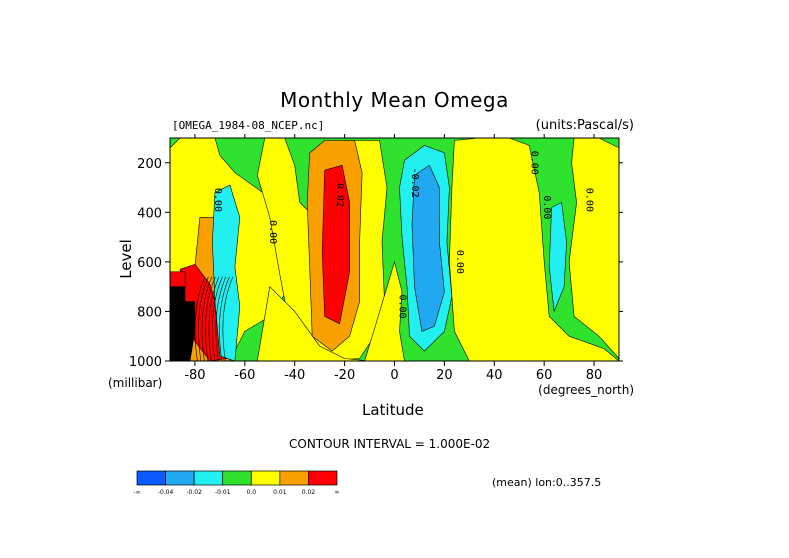  I want to click on mean-lon-label: (mean) lon:0..357.5, so click(547, 482).